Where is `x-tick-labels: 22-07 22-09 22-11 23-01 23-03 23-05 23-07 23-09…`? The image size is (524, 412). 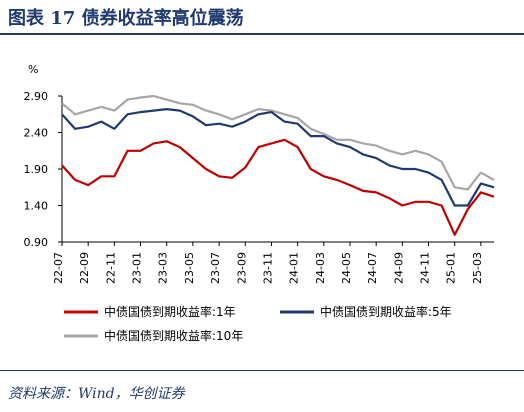 x-tick-labels: 22-07 22-09 22-11 23-01 23-03 23-05 23-07 23-09… is located at coordinates (268, 263).